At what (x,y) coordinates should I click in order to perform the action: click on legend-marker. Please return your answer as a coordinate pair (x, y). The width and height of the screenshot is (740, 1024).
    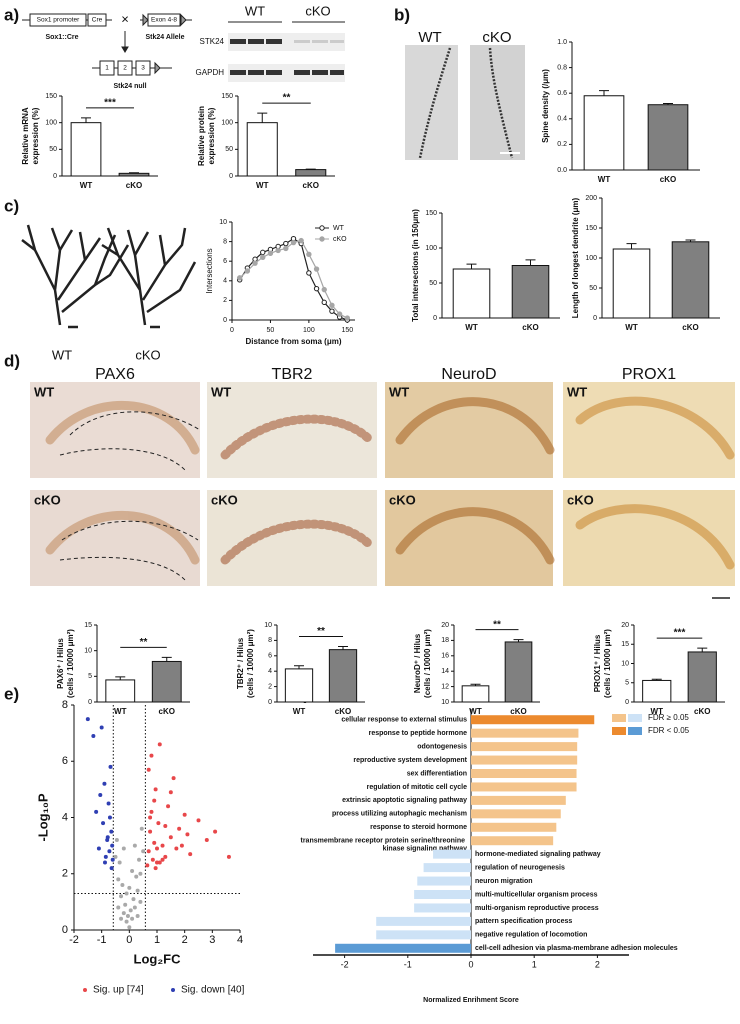
    Looking at the image, I should click on (173, 990).